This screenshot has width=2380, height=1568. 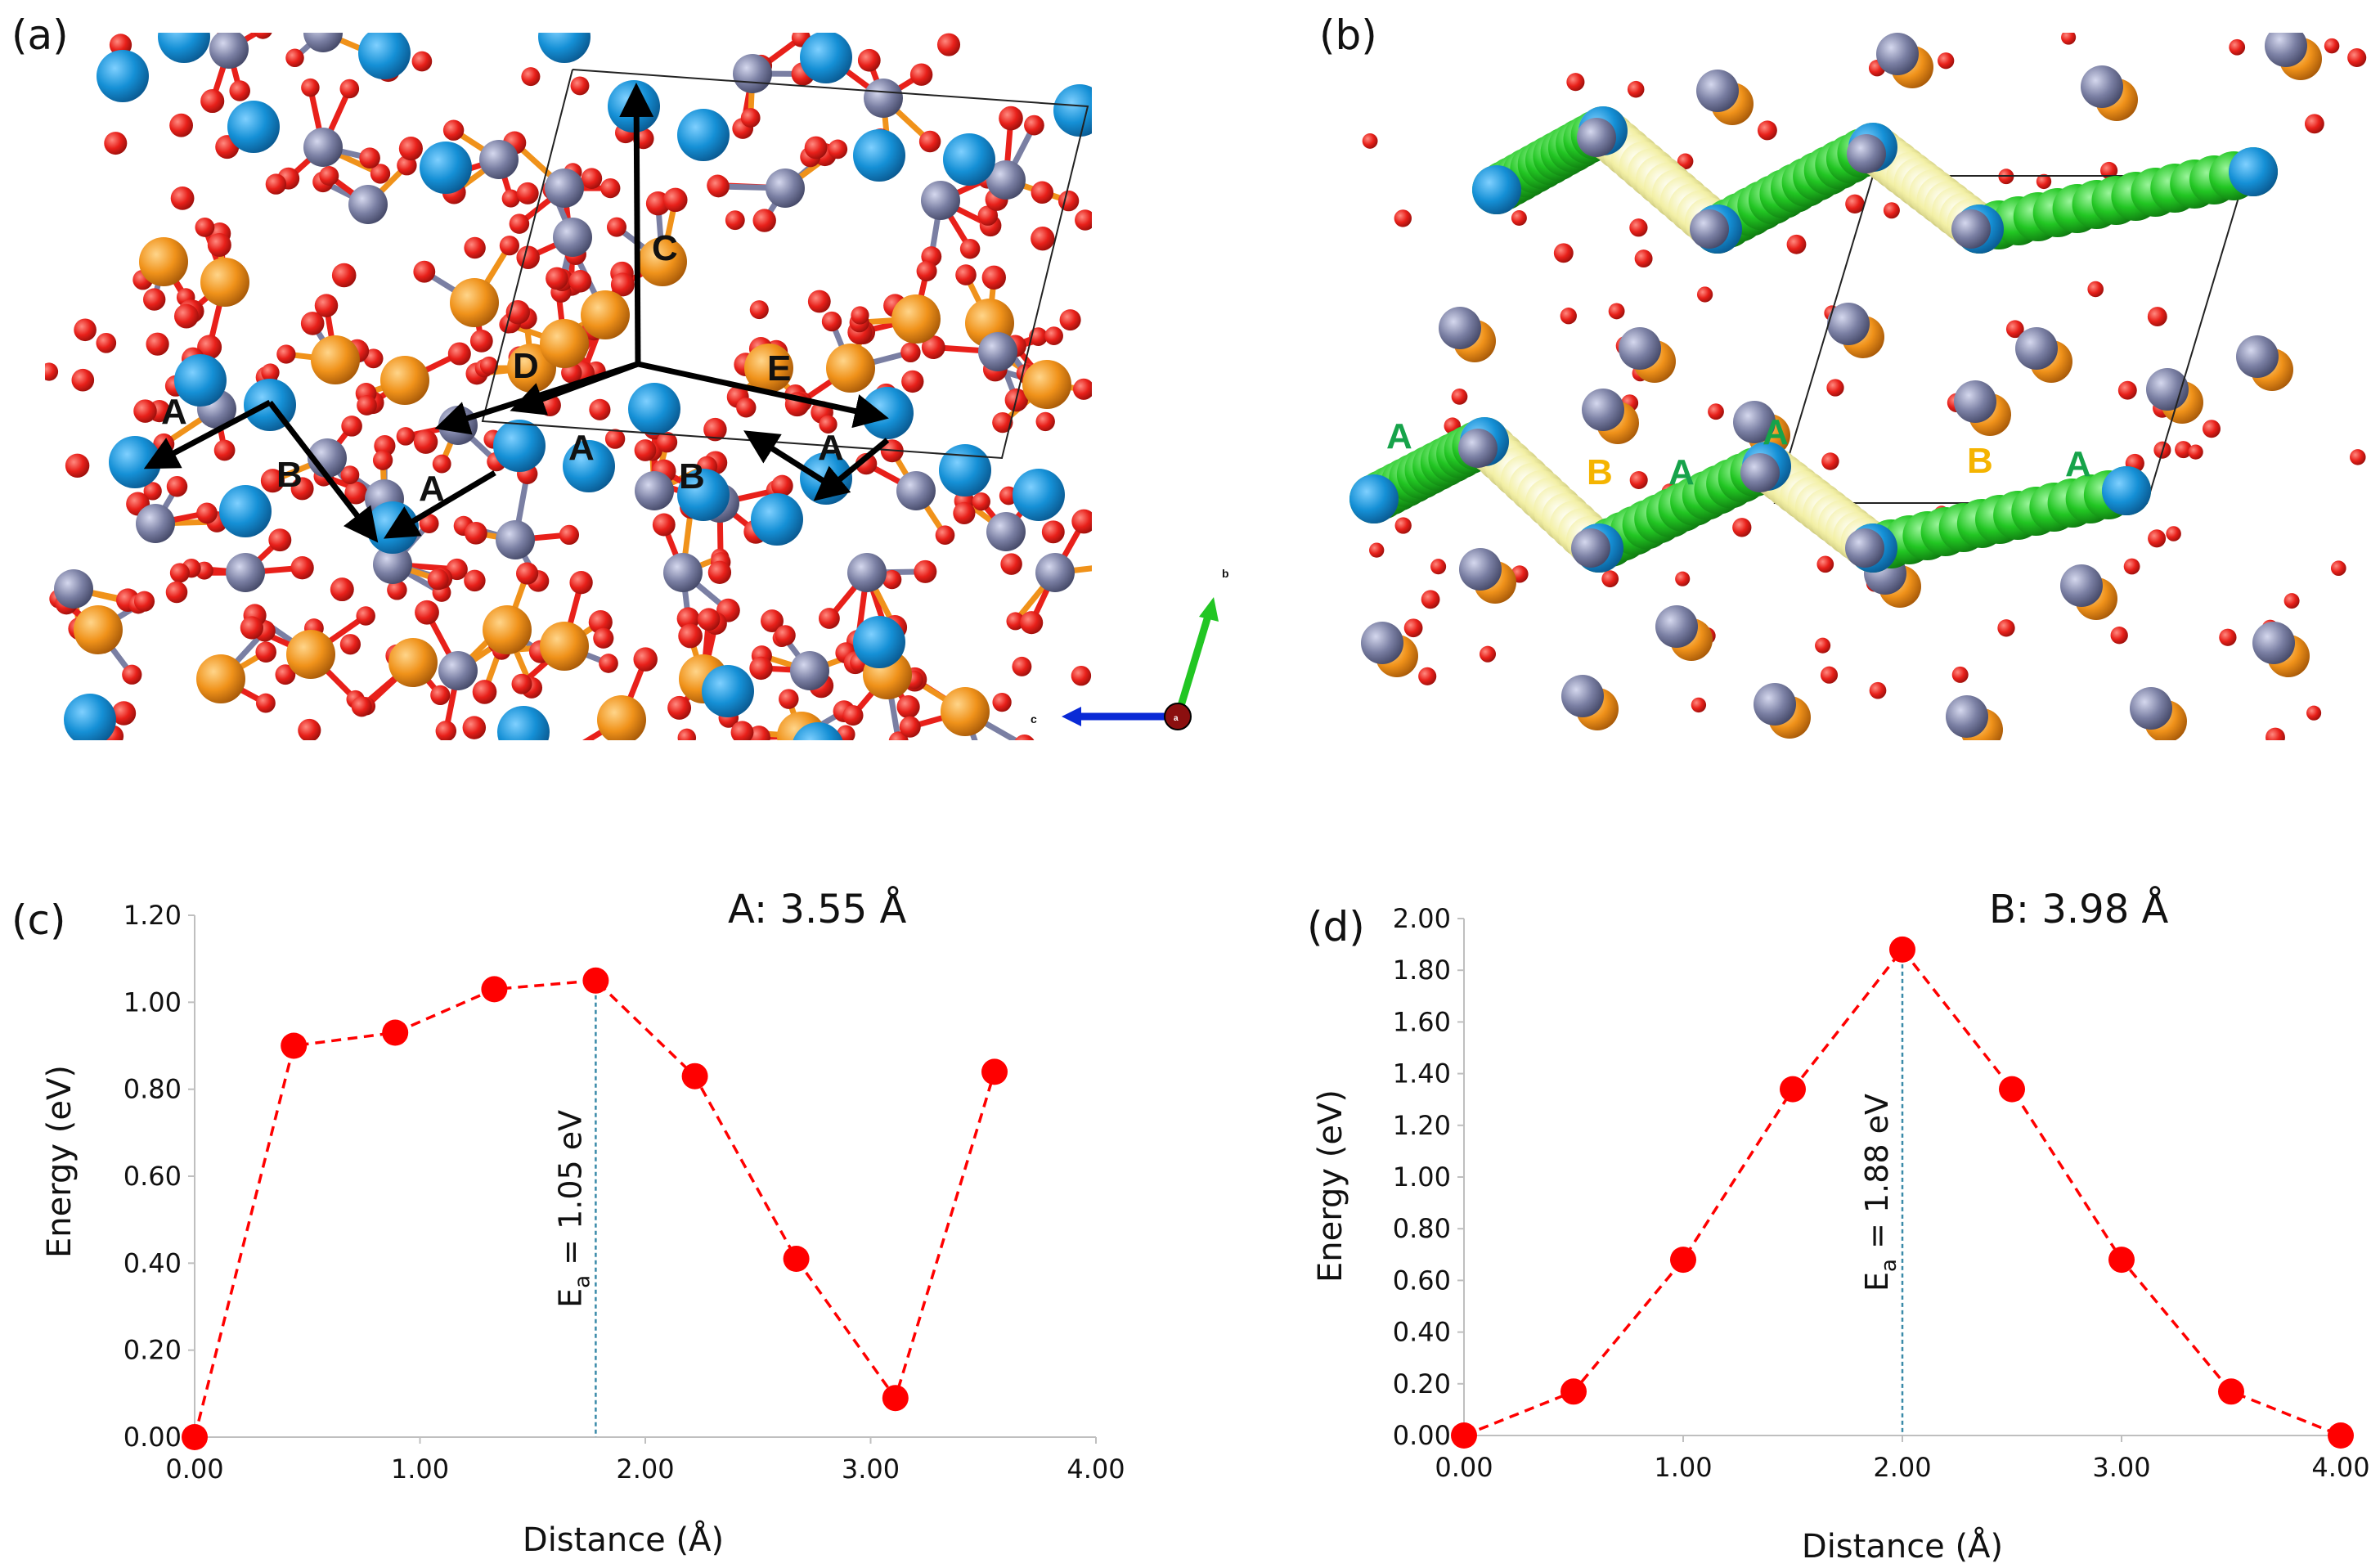 I want to click on a-axis-dot, so click(x=1178, y=716).